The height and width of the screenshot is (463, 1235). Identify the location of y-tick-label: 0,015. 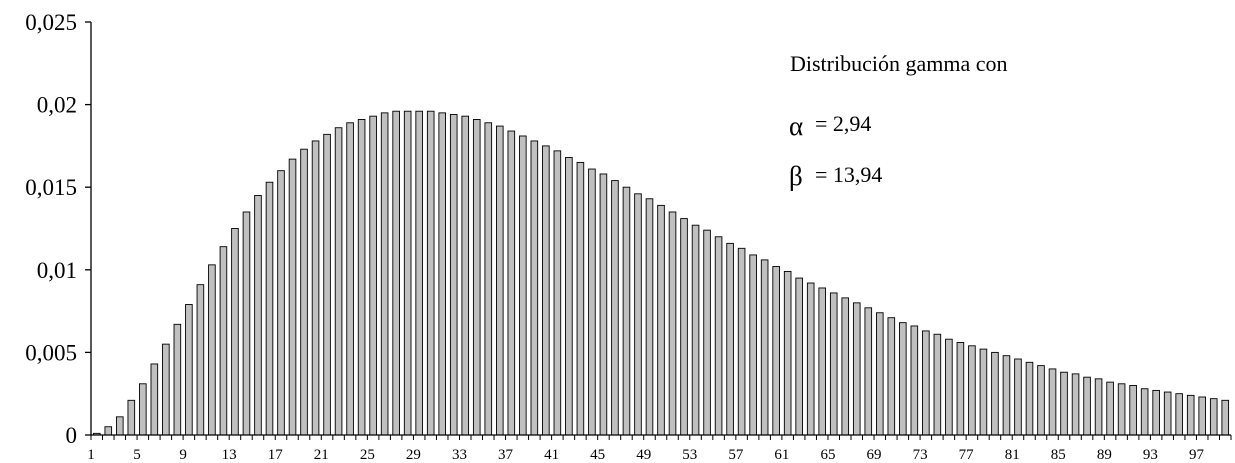
(51, 187).